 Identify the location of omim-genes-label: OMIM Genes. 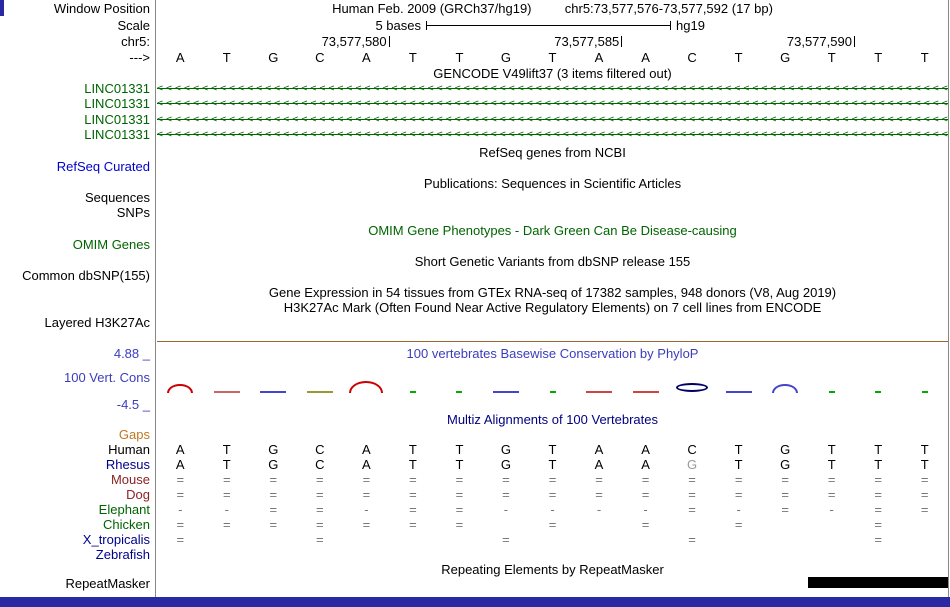
(111, 244).